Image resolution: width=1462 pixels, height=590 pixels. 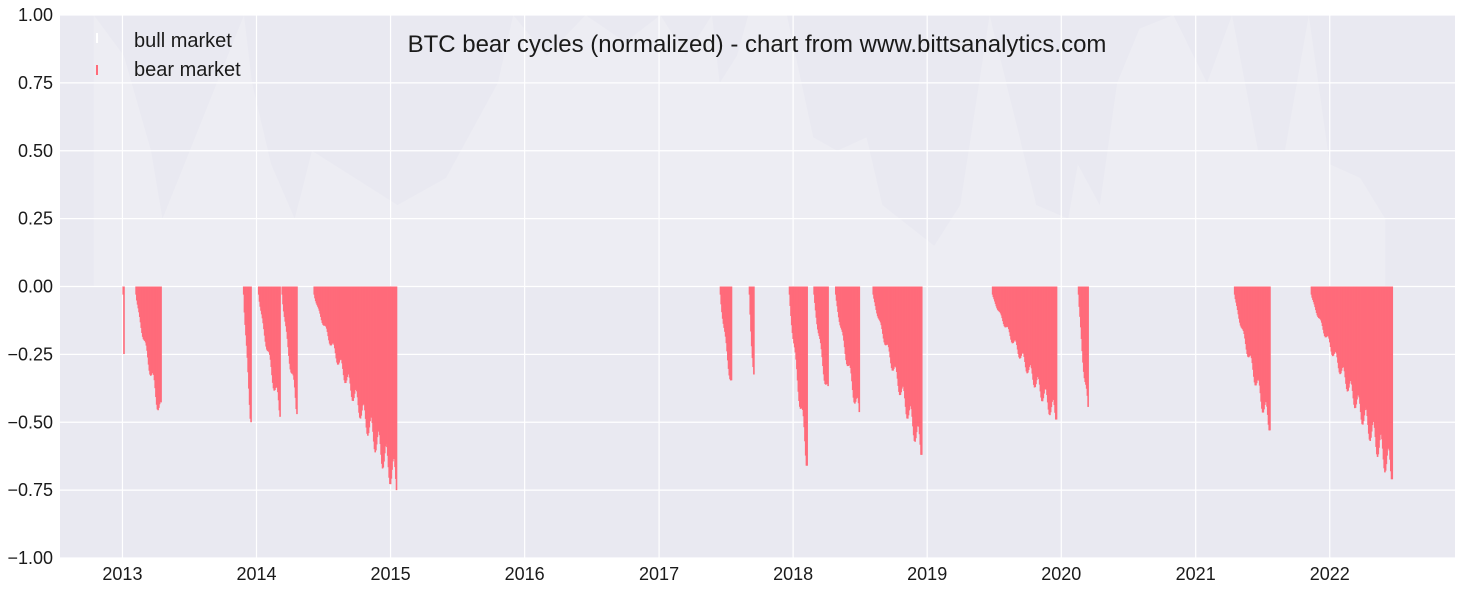 I want to click on x-tick-label: 2022, so click(x=1330, y=574).